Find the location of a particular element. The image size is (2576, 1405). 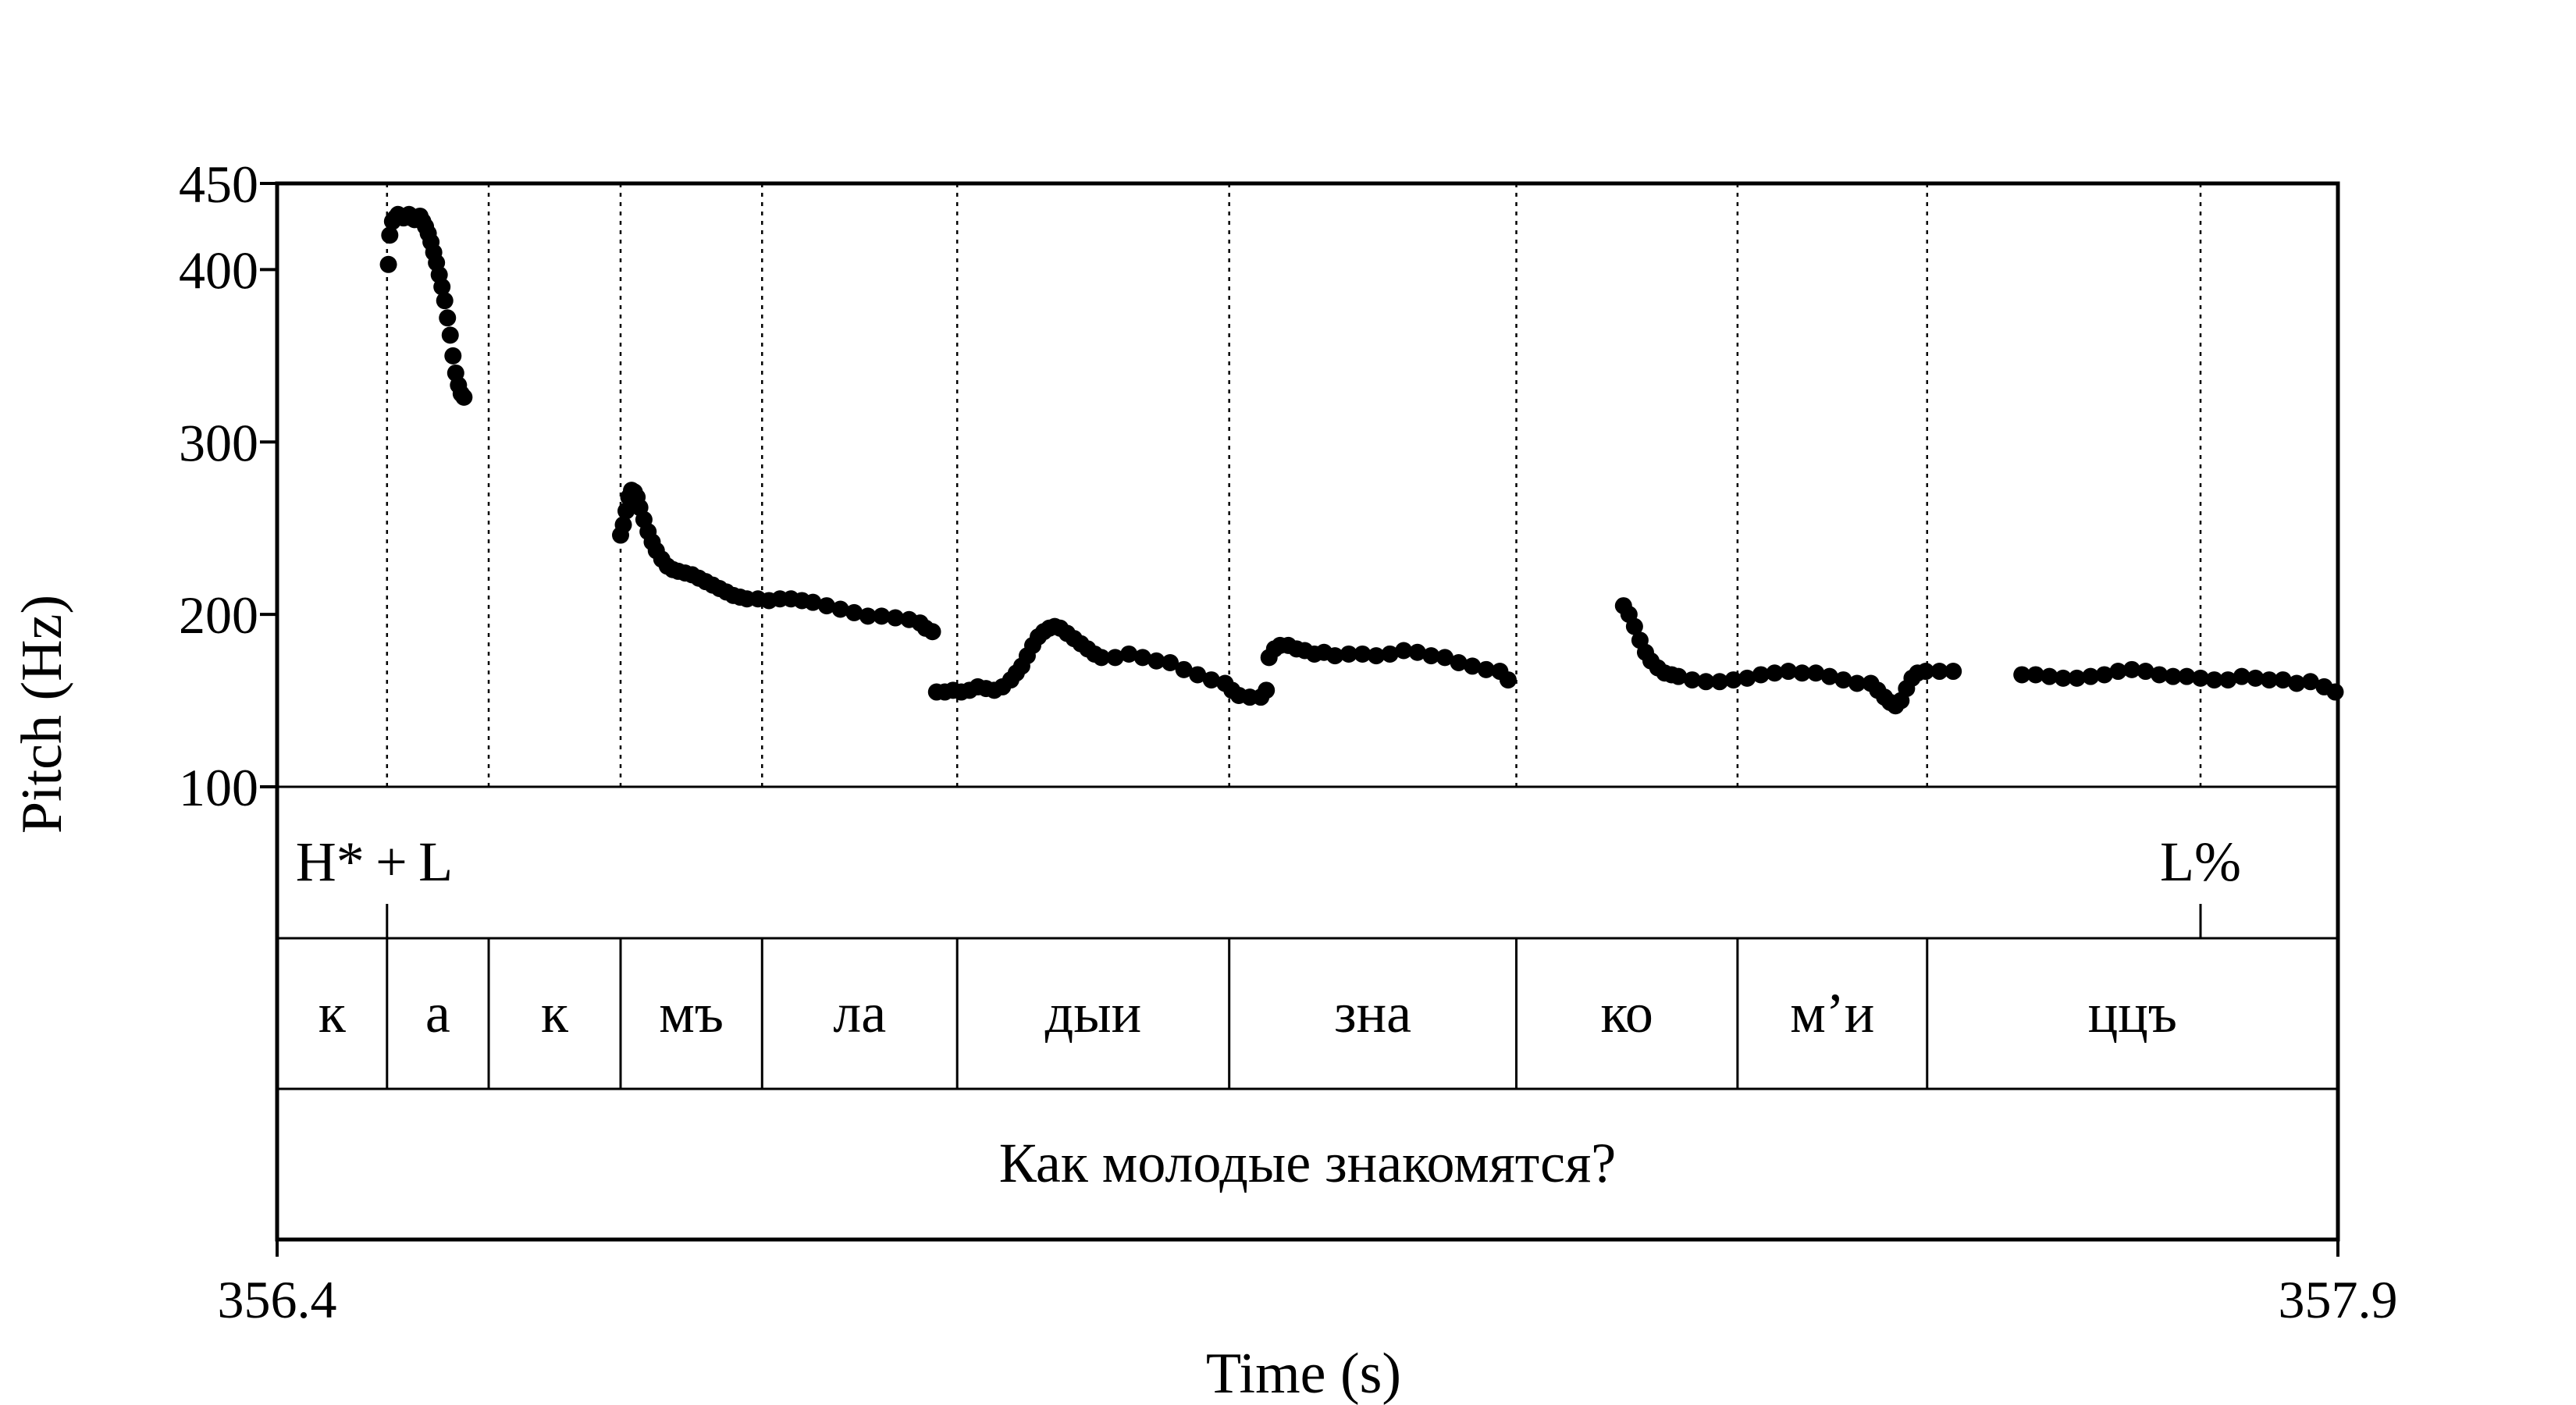

syllable-label: а is located at coordinates (437, 1013).